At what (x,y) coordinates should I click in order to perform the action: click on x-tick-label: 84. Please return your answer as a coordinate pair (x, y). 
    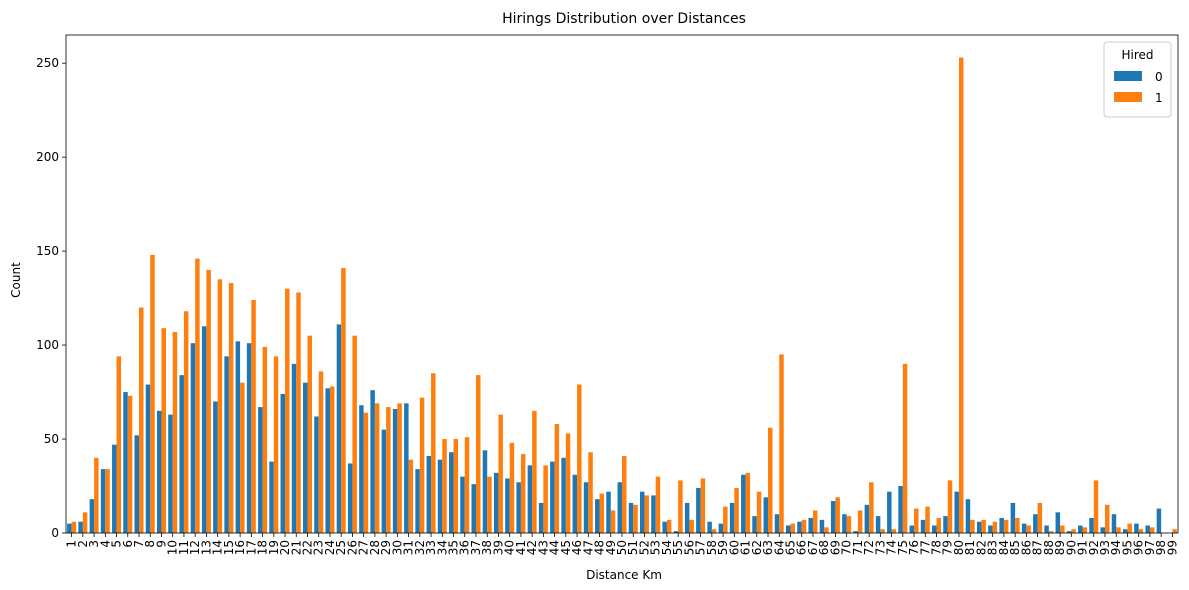
    Looking at the image, I should click on (1004, 547).